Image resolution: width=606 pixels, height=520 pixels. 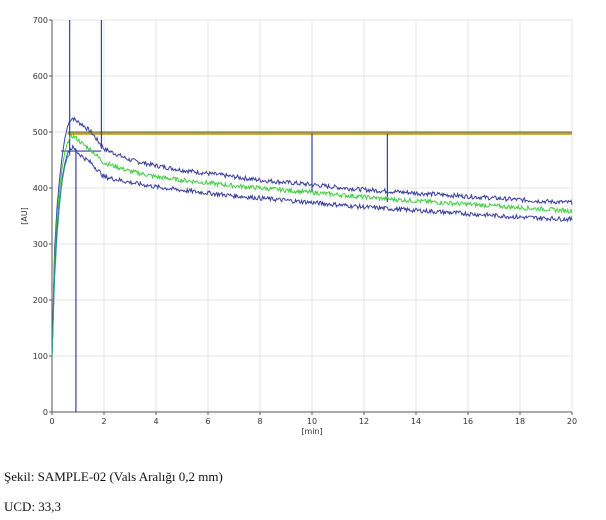 I want to click on x-tick-labels: 0 2 4 6 8 10 12 14 16 18 20, so click(x=313, y=421).